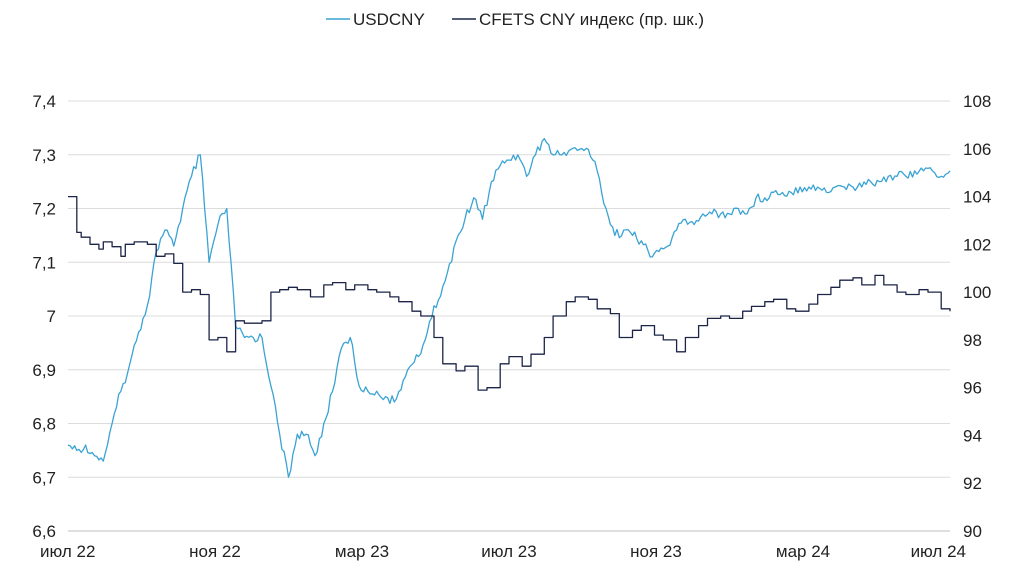  I want to click on x-tick-label: ноя 22, so click(215, 551).